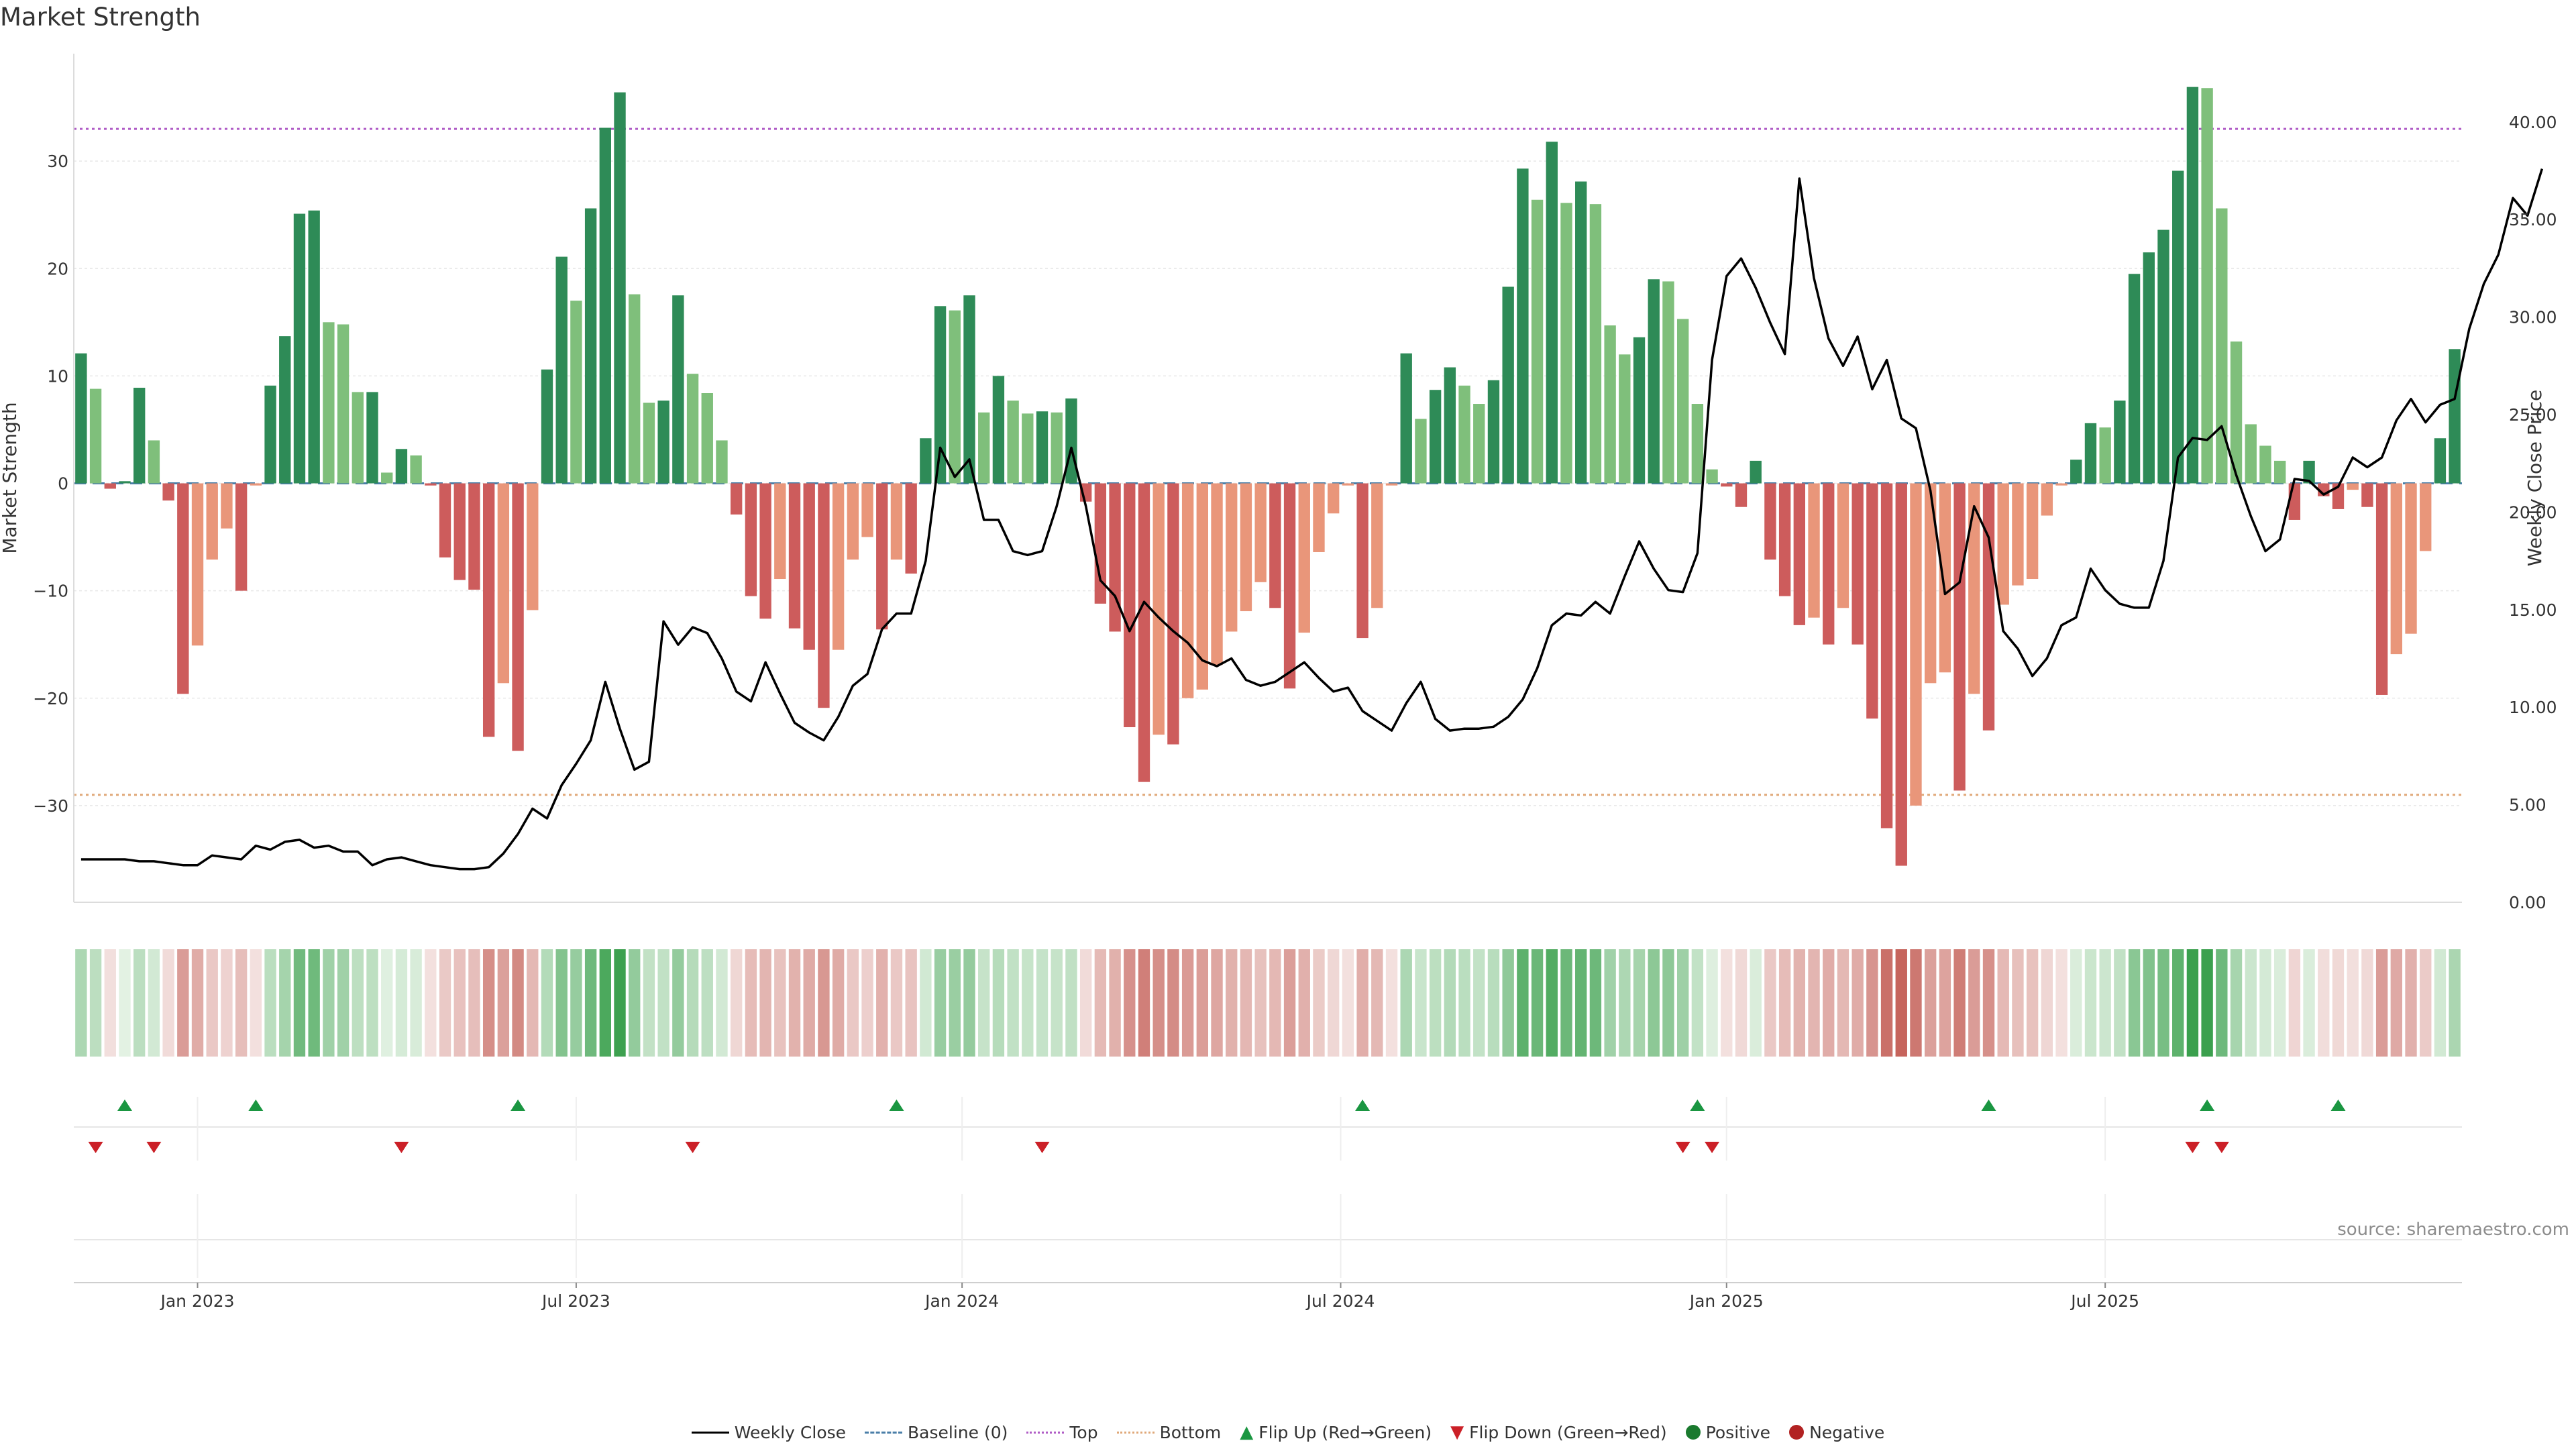  I want to click on triangle-up-icon: ▲, so click(1247, 1432).